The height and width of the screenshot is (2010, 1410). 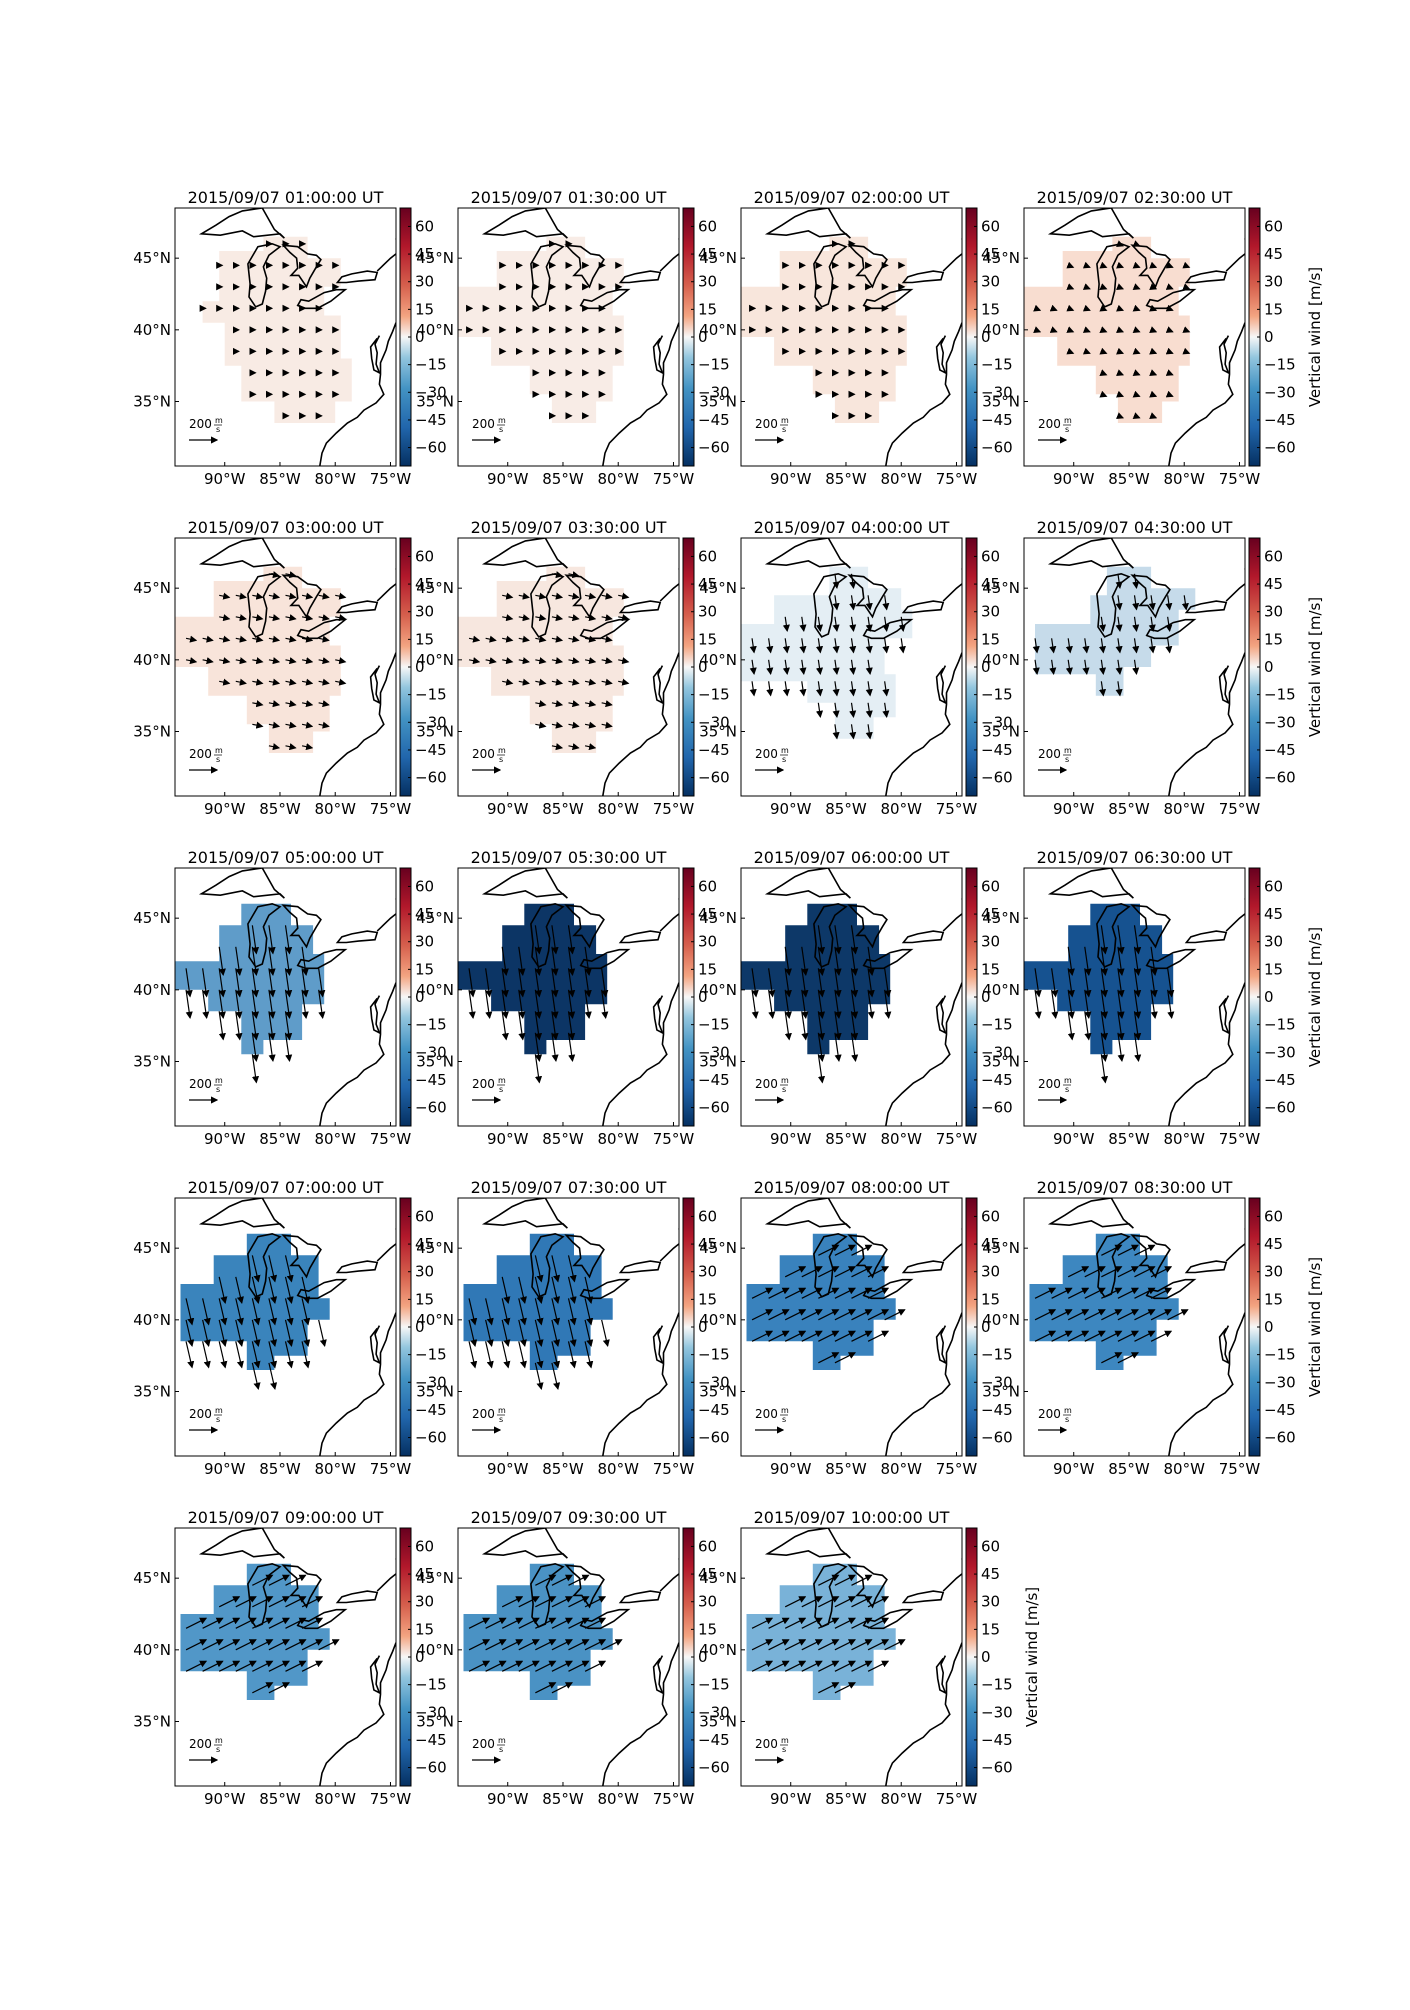 What do you see at coordinates (508, 809) in the screenshot?
I see `lon-tick-label: 90°W` at bounding box center [508, 809].